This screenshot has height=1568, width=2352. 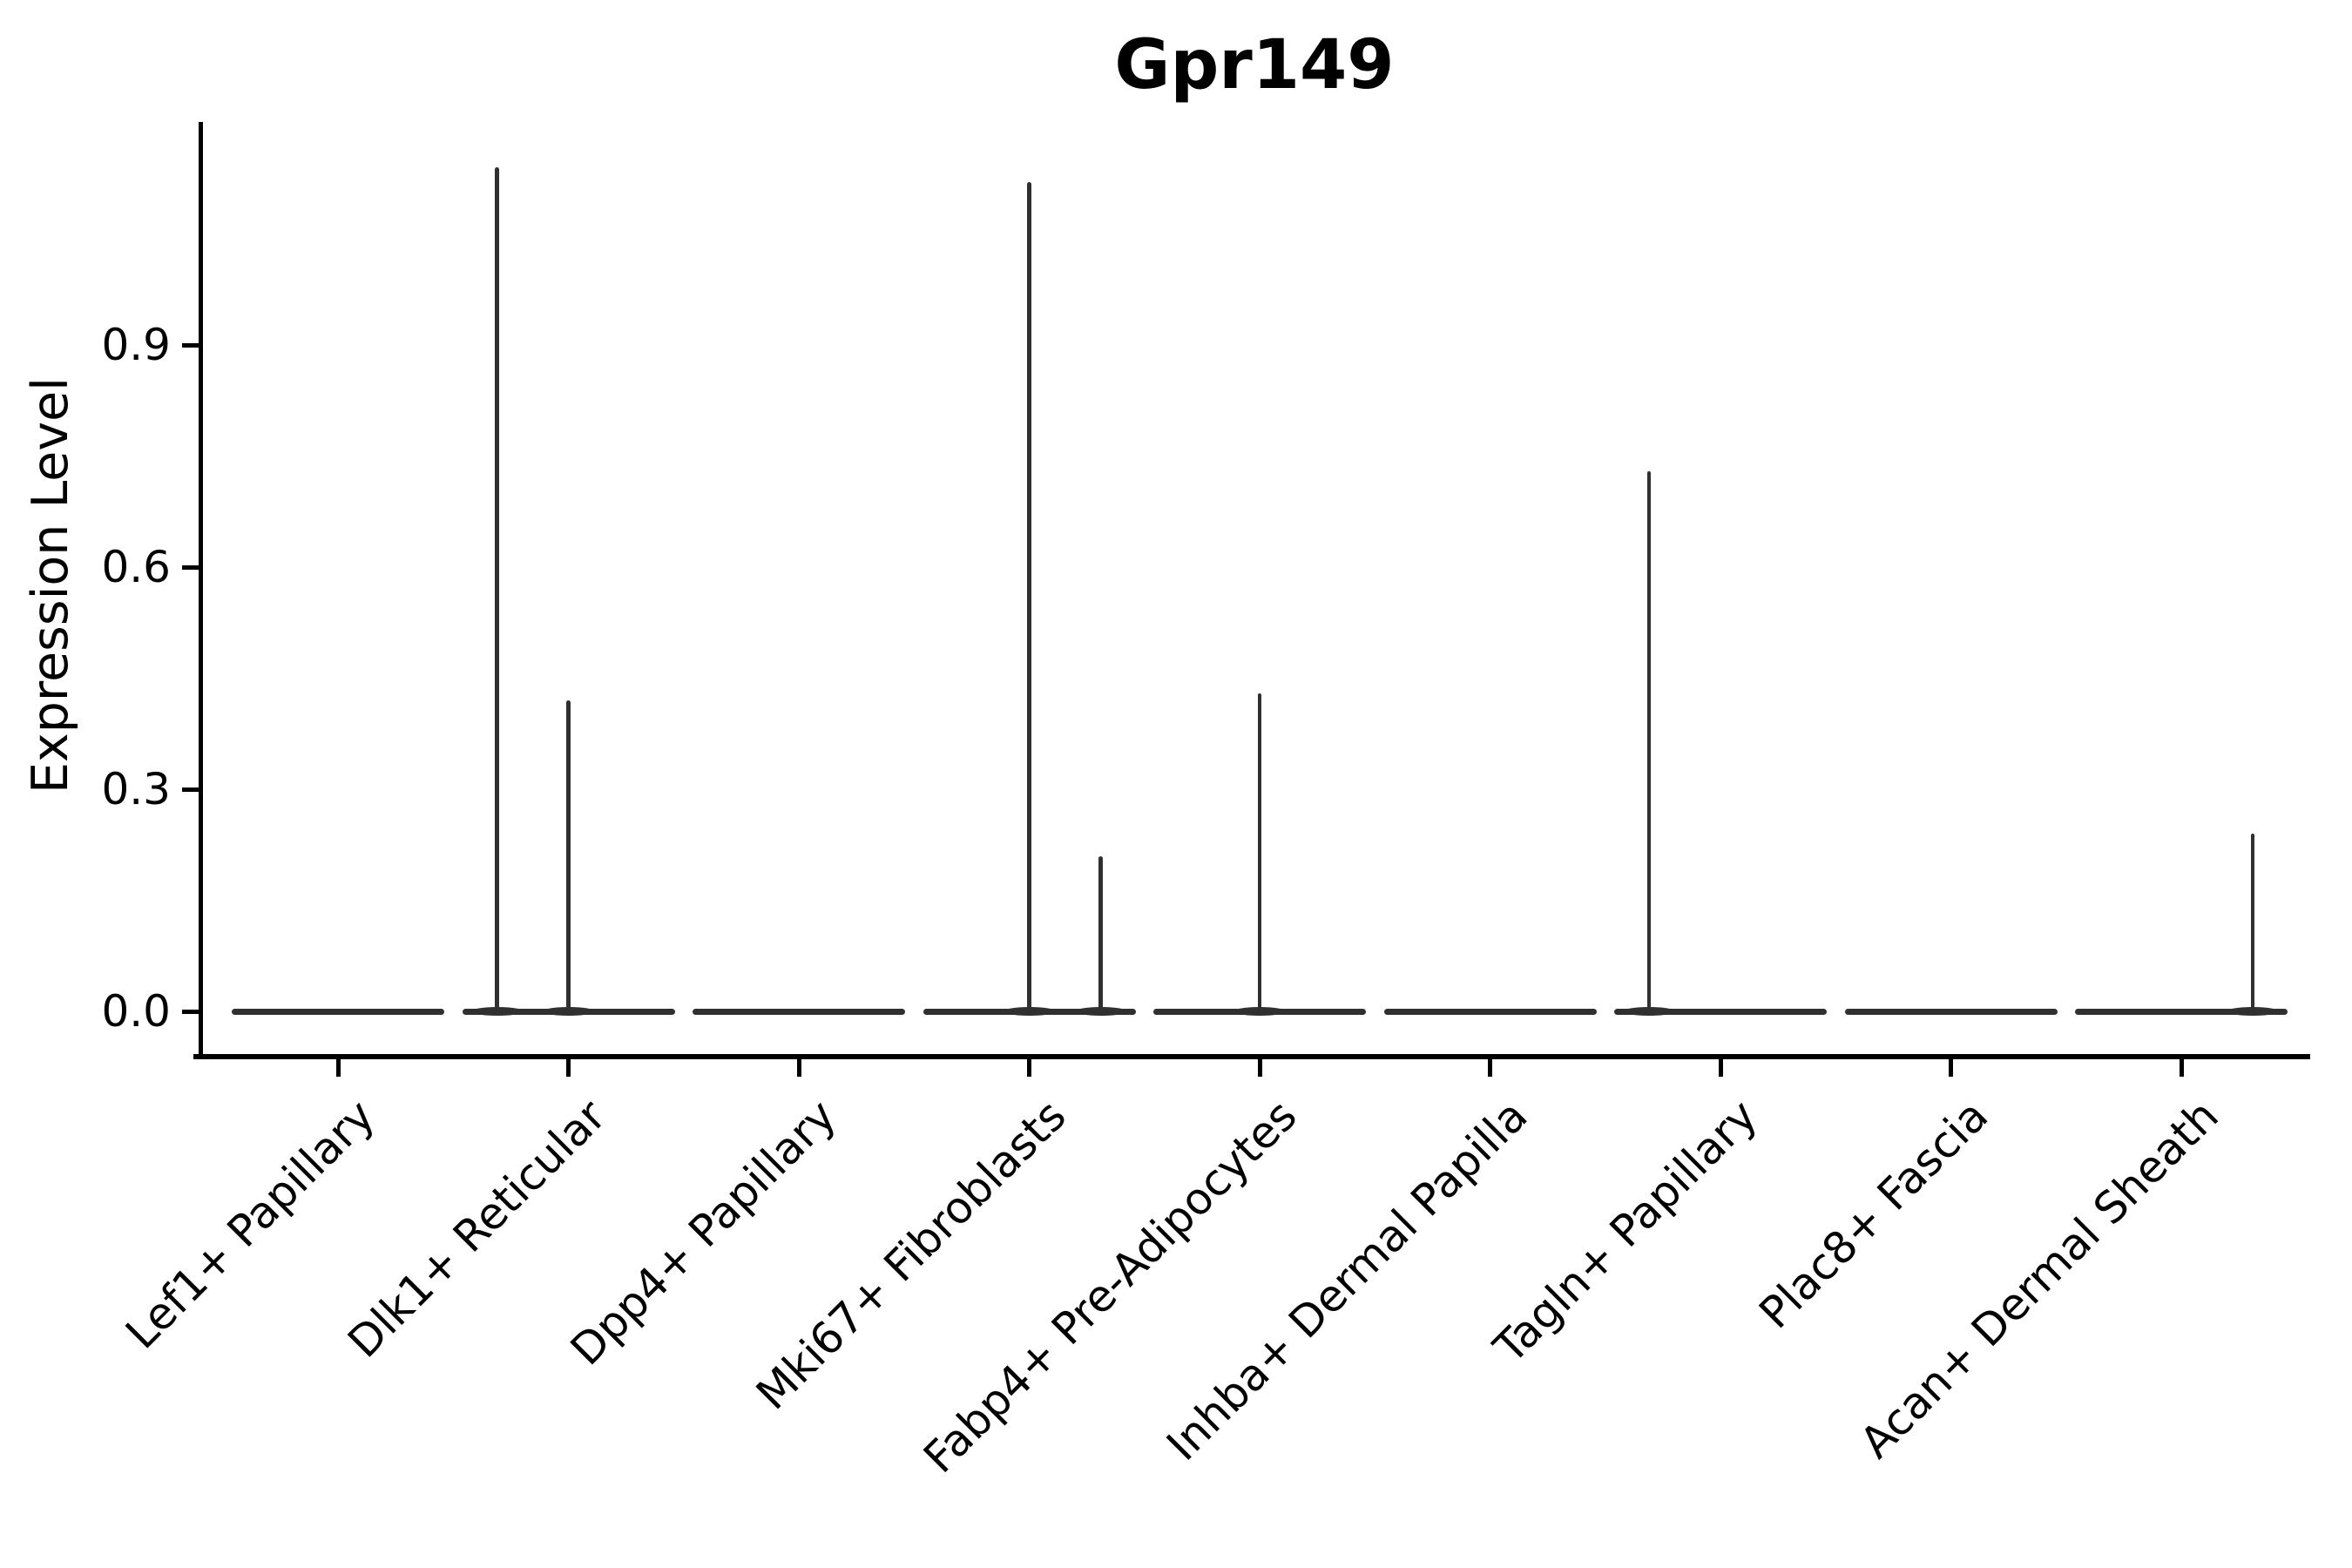 I want to click on y-tick-label: 0.6, so click(x=136, y=567).